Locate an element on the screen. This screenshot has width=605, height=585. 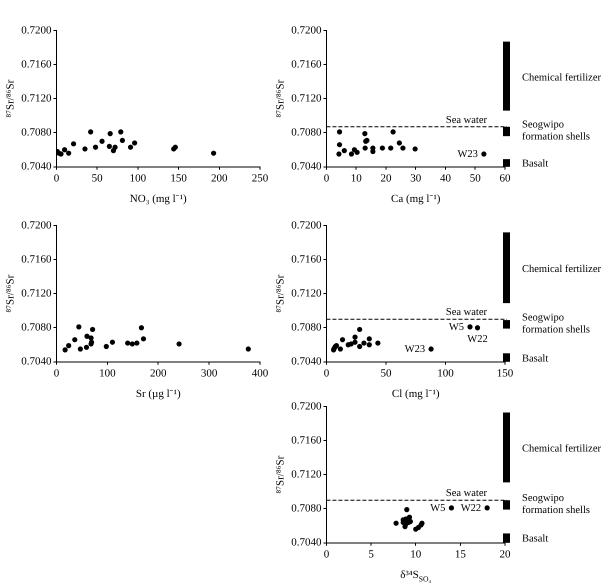
x-tick-label: 250 is located at coordinates (260, 178).